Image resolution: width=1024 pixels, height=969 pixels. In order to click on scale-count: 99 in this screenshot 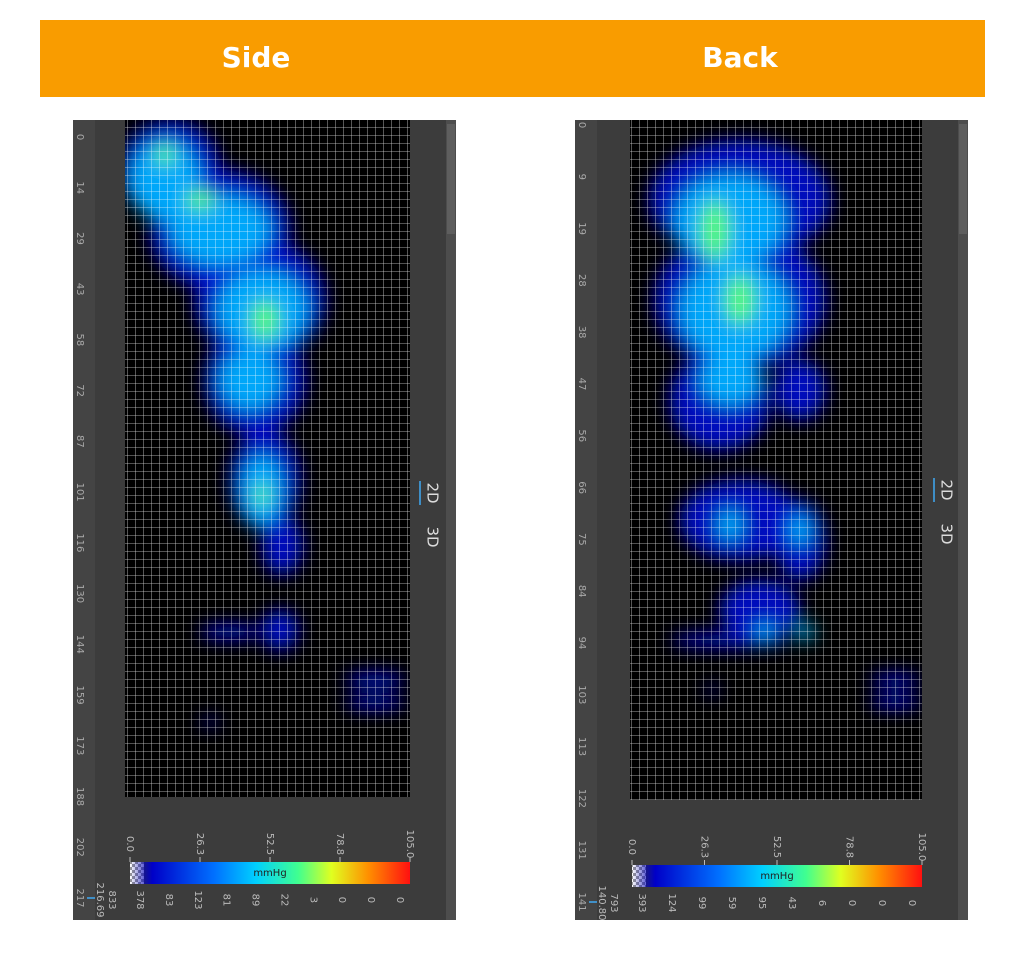, I will do `click(701, 903)`.